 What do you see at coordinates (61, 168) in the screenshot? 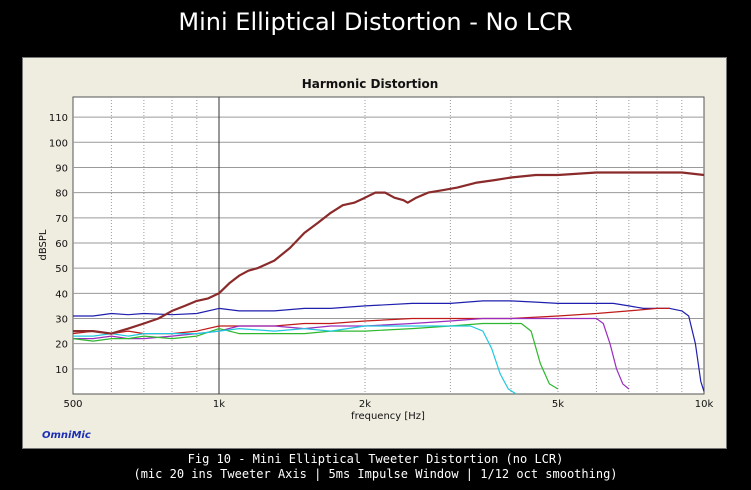
I see `y-tick-label: 90` at bounding box center [61, 168].